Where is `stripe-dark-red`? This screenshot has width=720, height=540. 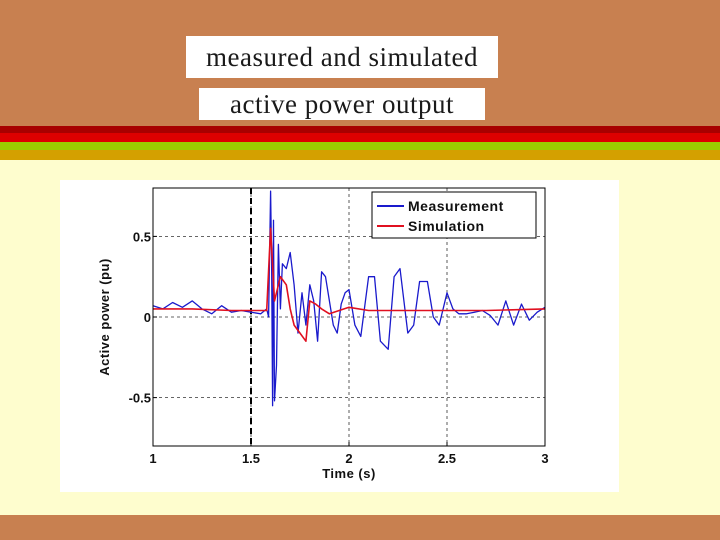
stripe-dark-red is located at coordinates (360, 129).